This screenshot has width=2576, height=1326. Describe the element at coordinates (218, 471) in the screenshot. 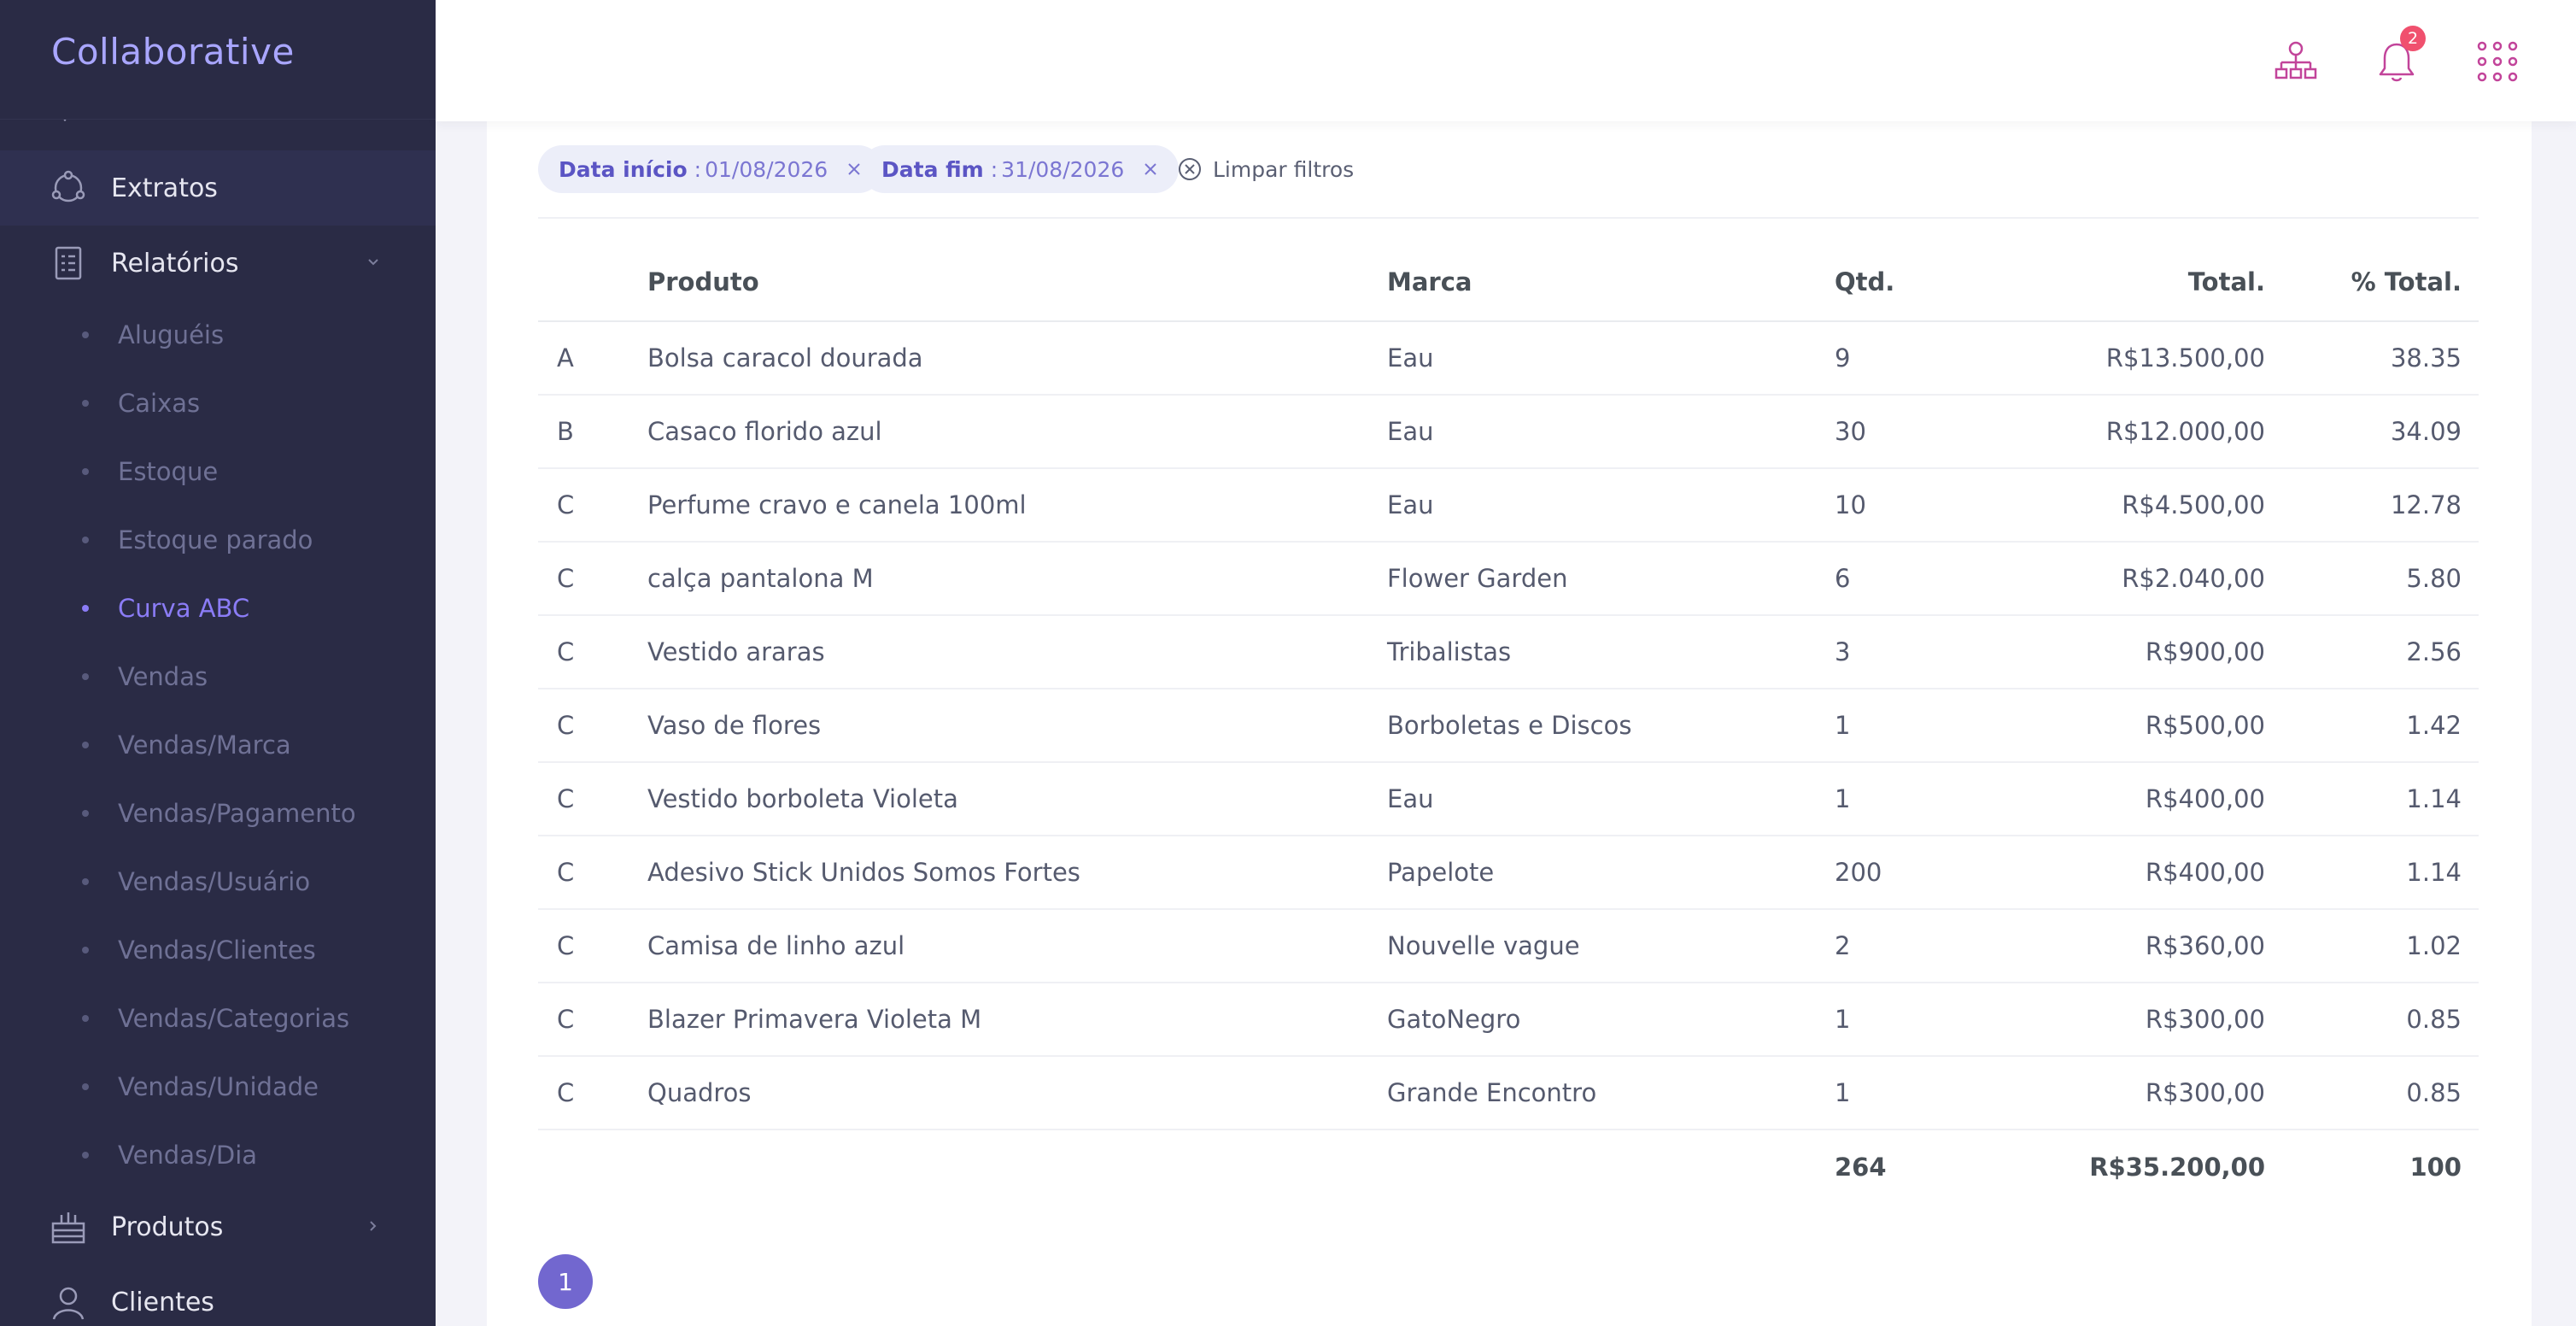

I see `sidebar-subitem-estoque: Estoque` at that location.